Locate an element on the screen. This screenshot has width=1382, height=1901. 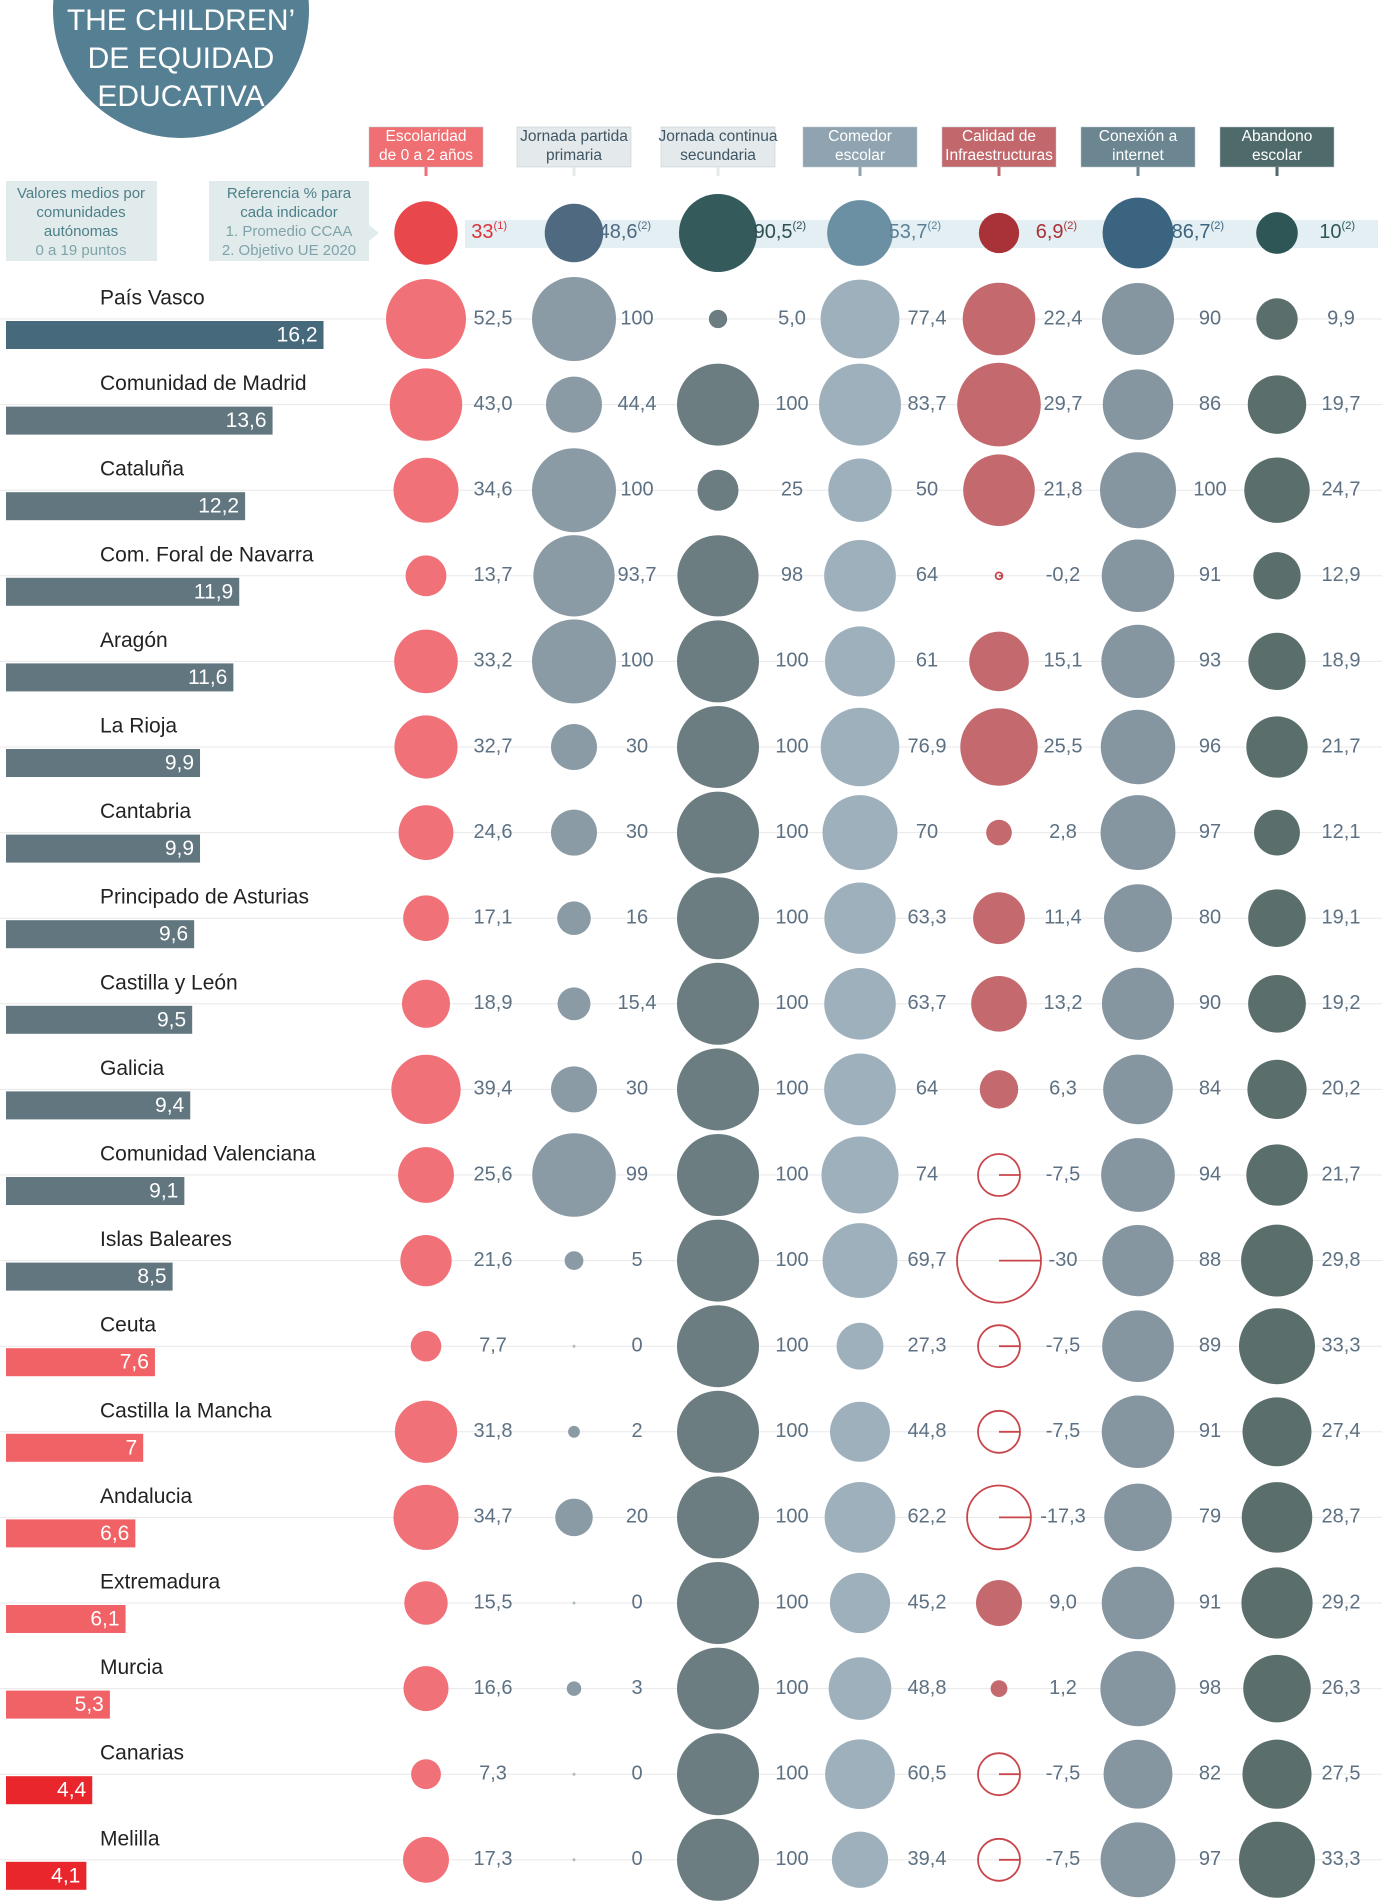
value-label: 20,2 is located at coordinates (1341, 1089).